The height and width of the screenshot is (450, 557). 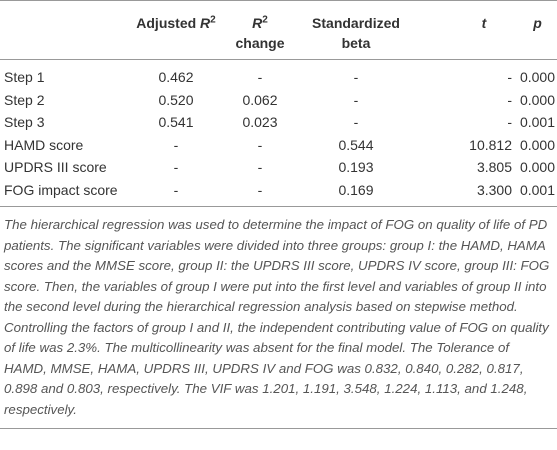 I want to click on header-cell: Standardized beta, so click(x=356, y=30).